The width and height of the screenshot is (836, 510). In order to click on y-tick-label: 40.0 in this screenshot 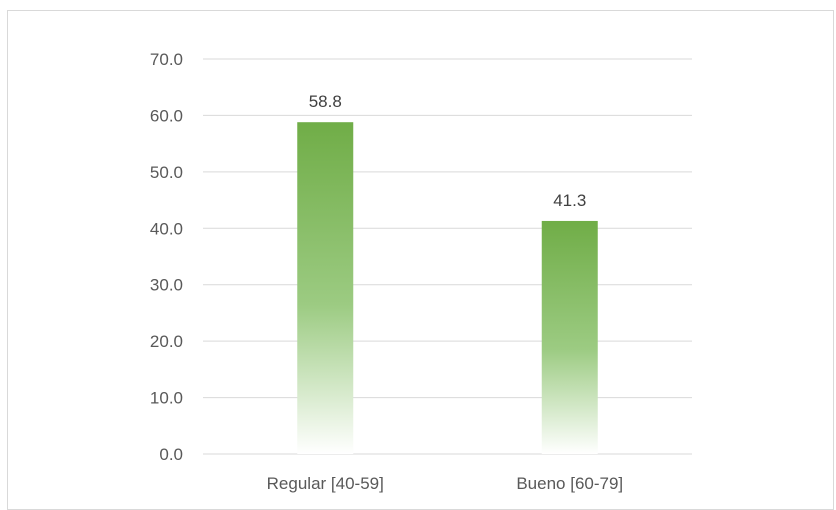, I will do `click(166, 228)`.